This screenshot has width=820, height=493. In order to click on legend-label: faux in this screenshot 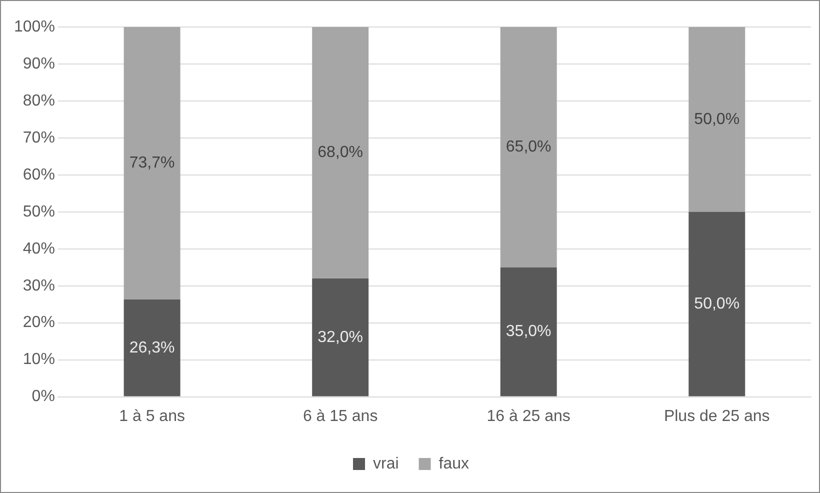, I will do `click(454, 463)`.